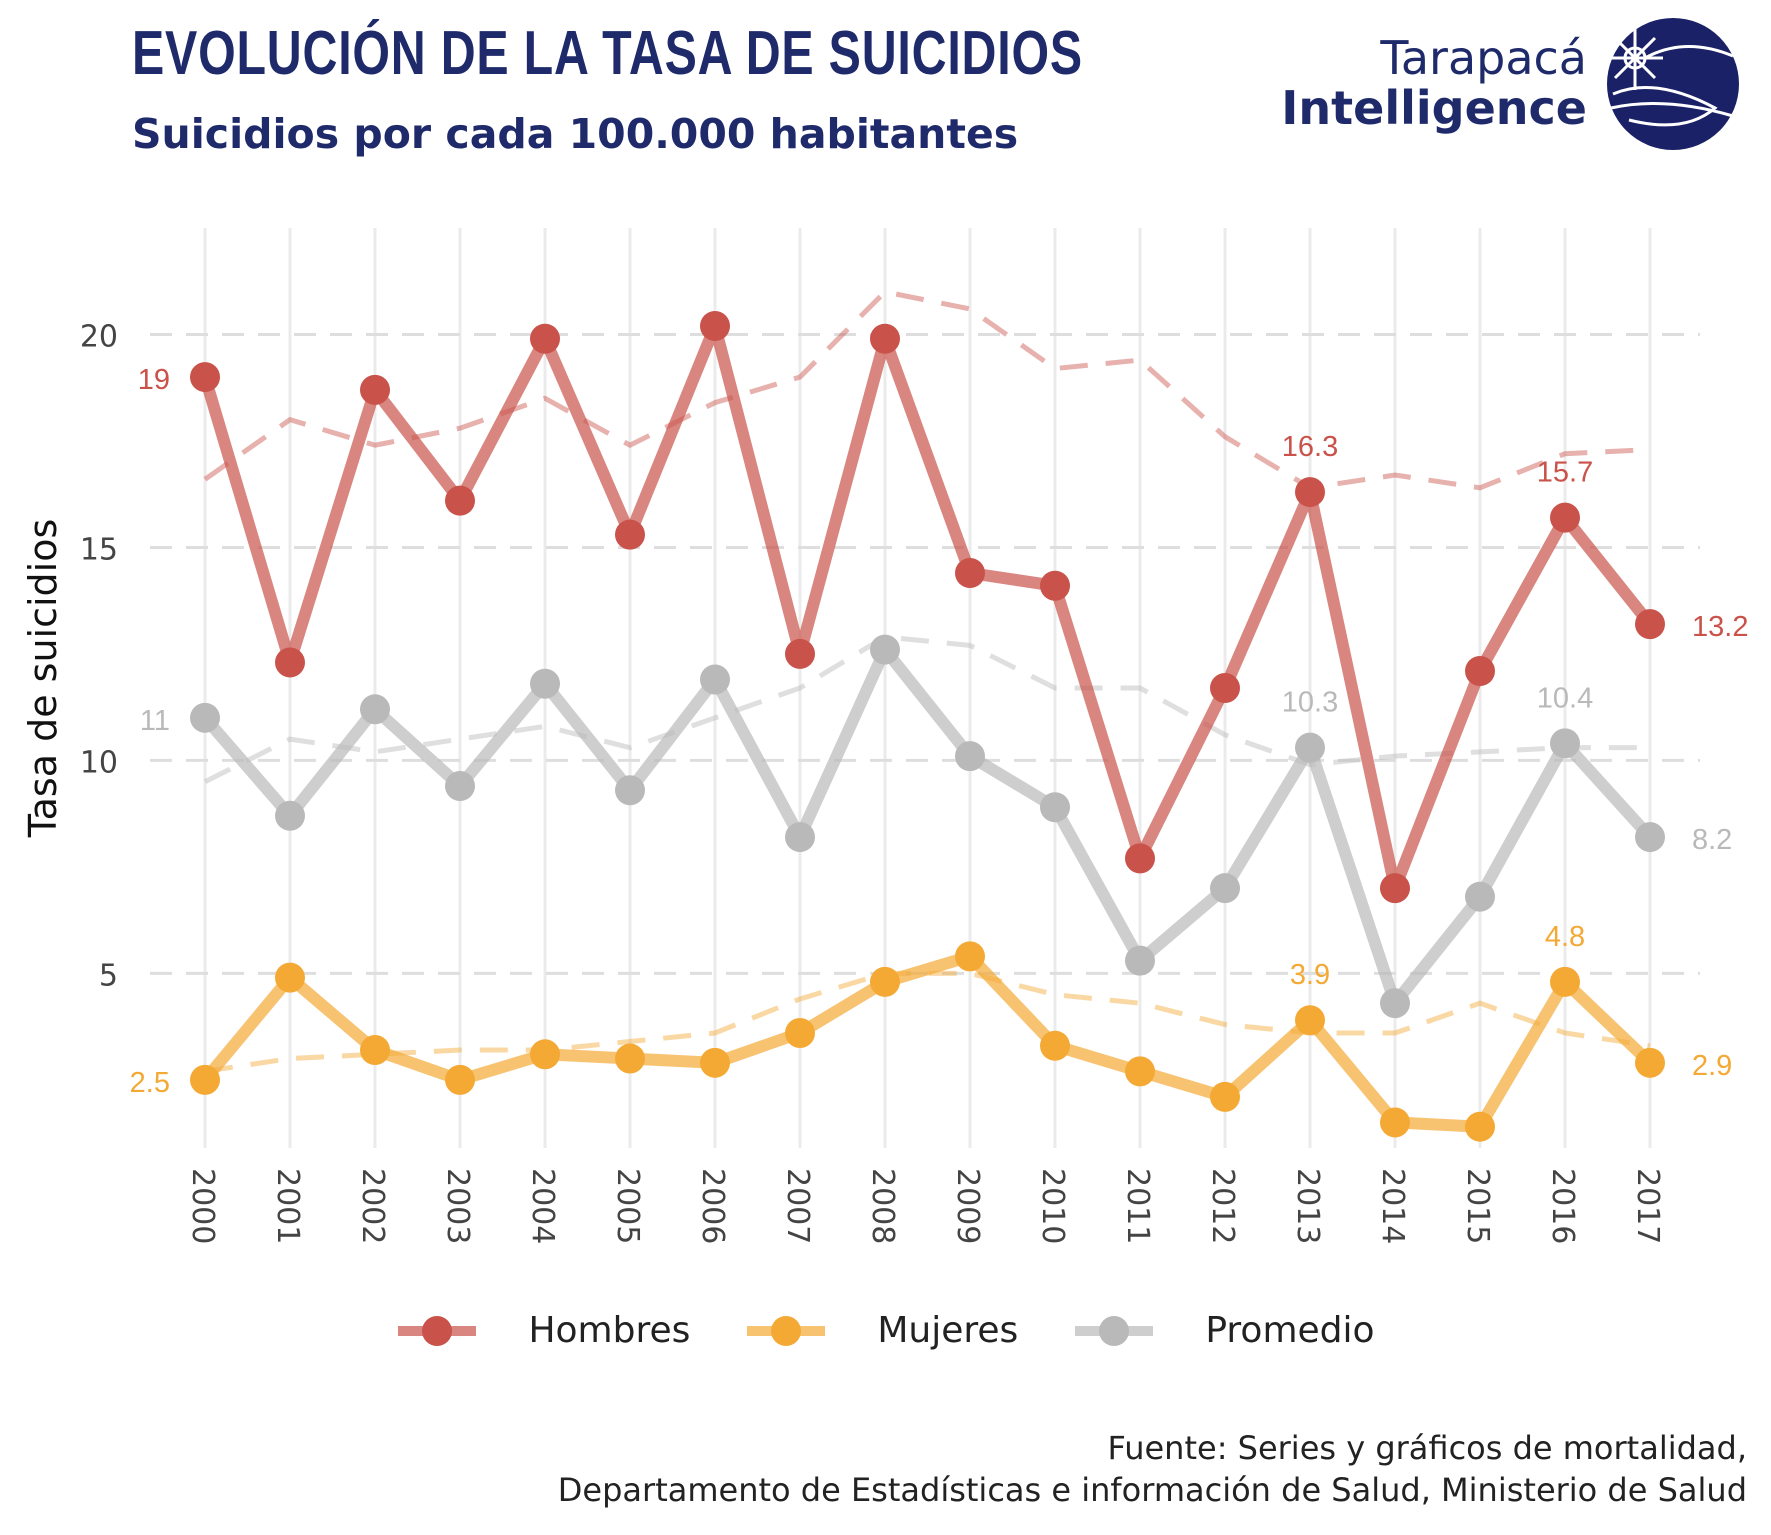 The height and width of the screenshot is (1535, 1771). Describe the element at coordinates (627, 1206) in the screenshot. I see `x-tick-label: 2005` at that location.